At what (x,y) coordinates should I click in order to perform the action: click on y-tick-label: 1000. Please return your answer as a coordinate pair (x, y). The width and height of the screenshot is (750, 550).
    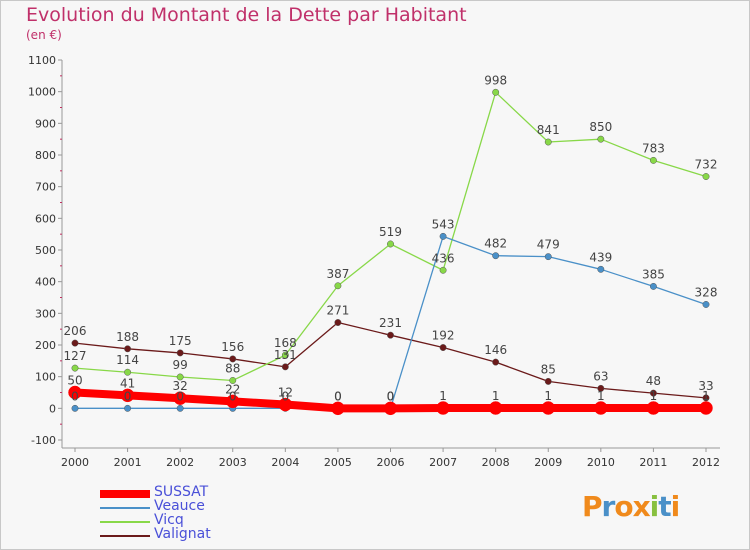
    Looking at the image, I should click on (42, 92).